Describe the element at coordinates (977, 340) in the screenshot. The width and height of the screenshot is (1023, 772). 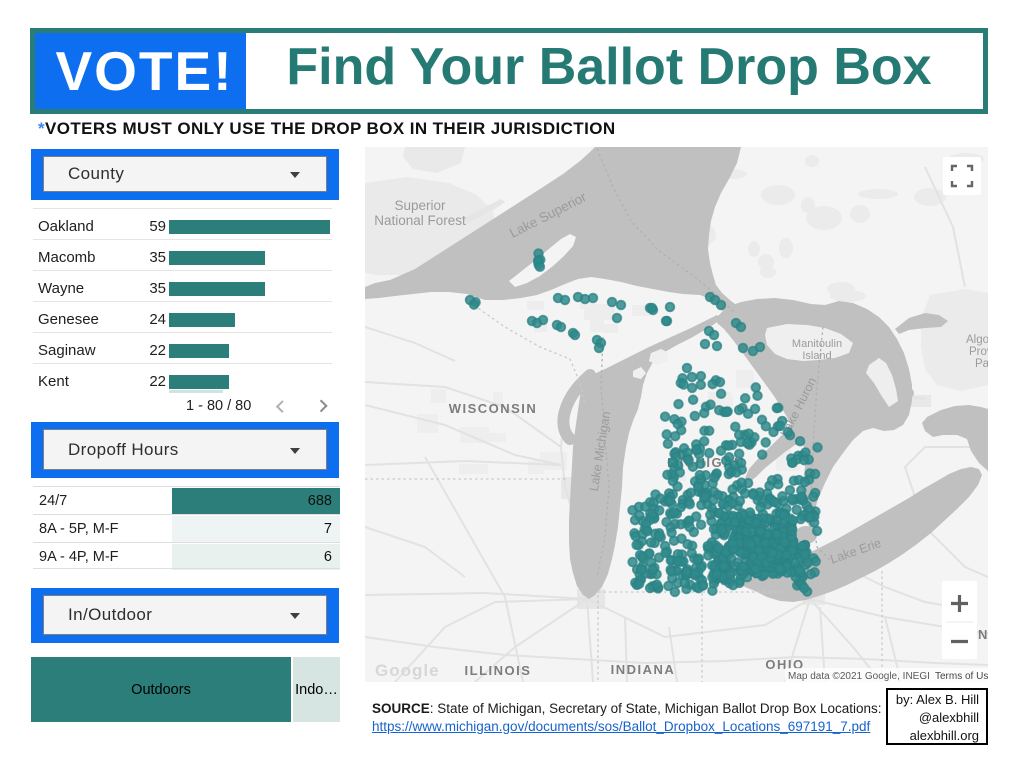
I see `svg-text: Algonq` at that location.